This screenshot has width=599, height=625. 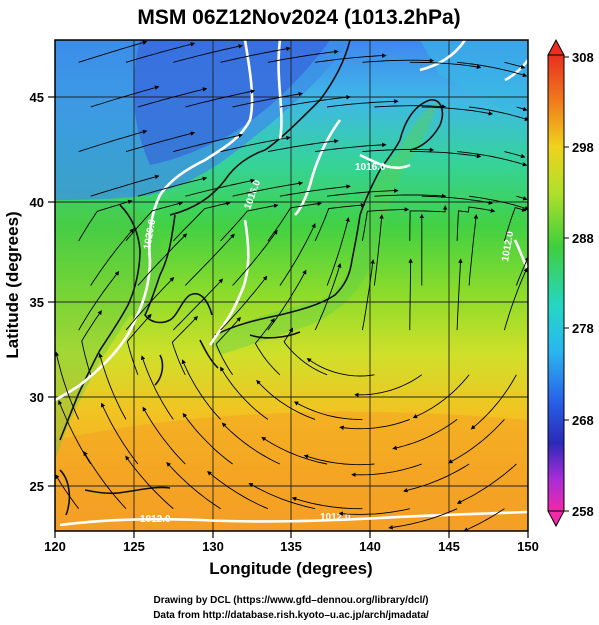 I want to click on colorbar-tick-label: 288, so click(x=583, y=238).